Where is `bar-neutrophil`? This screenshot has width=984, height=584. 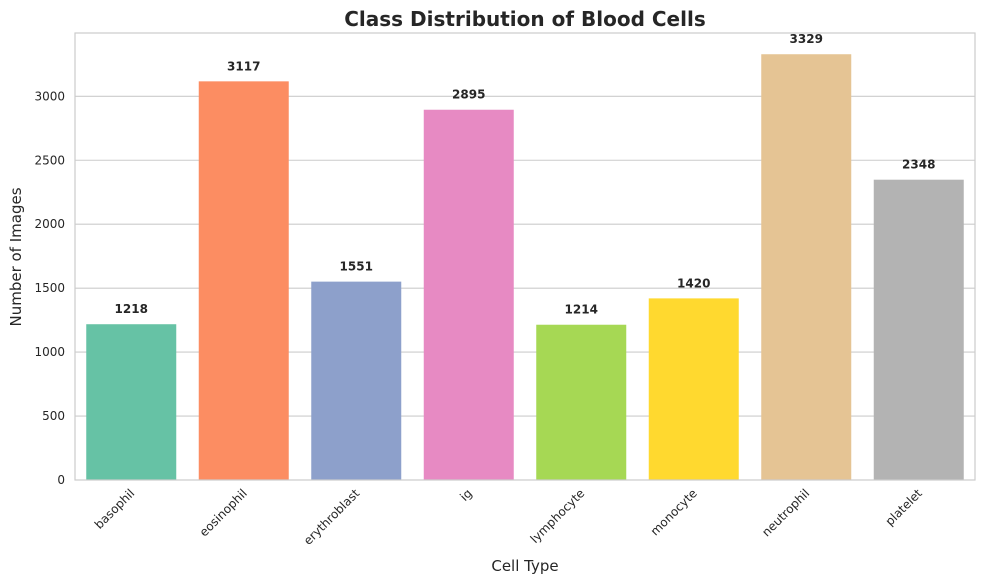 bar-neutrophil is located at coordinates (806, 267).